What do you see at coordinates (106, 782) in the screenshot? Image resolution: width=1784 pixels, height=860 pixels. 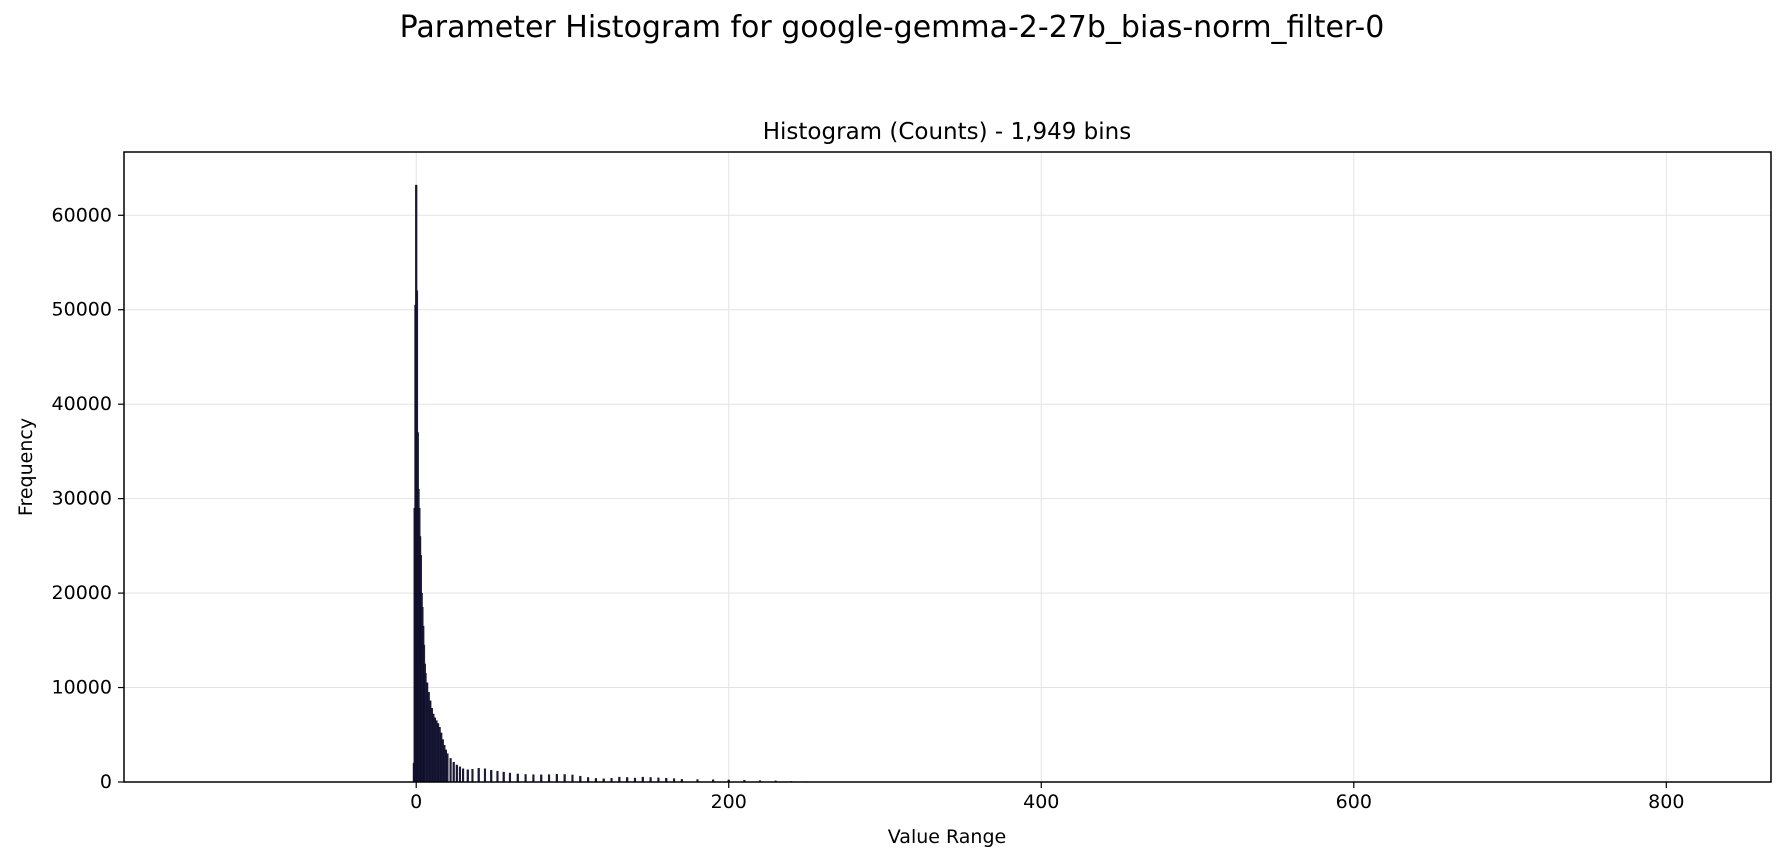 I see `y-tick-label-0: 0` at bounding box center [106, 782].